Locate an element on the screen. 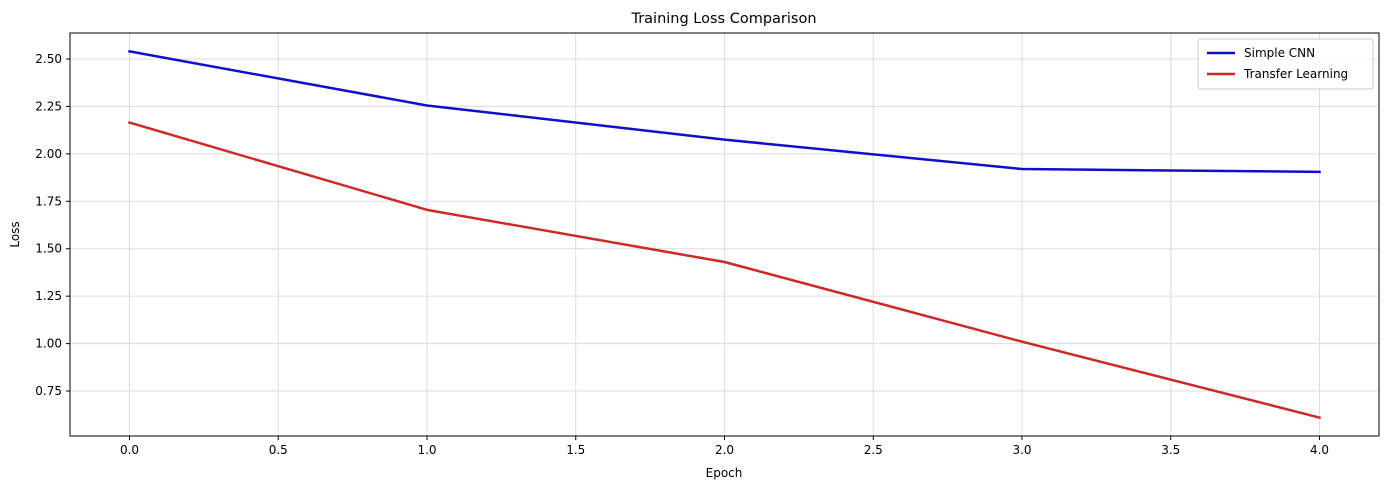 This screenshot has height=490, width=1389. x-tick-label: 2.5 is located at coordinates (873, 450).